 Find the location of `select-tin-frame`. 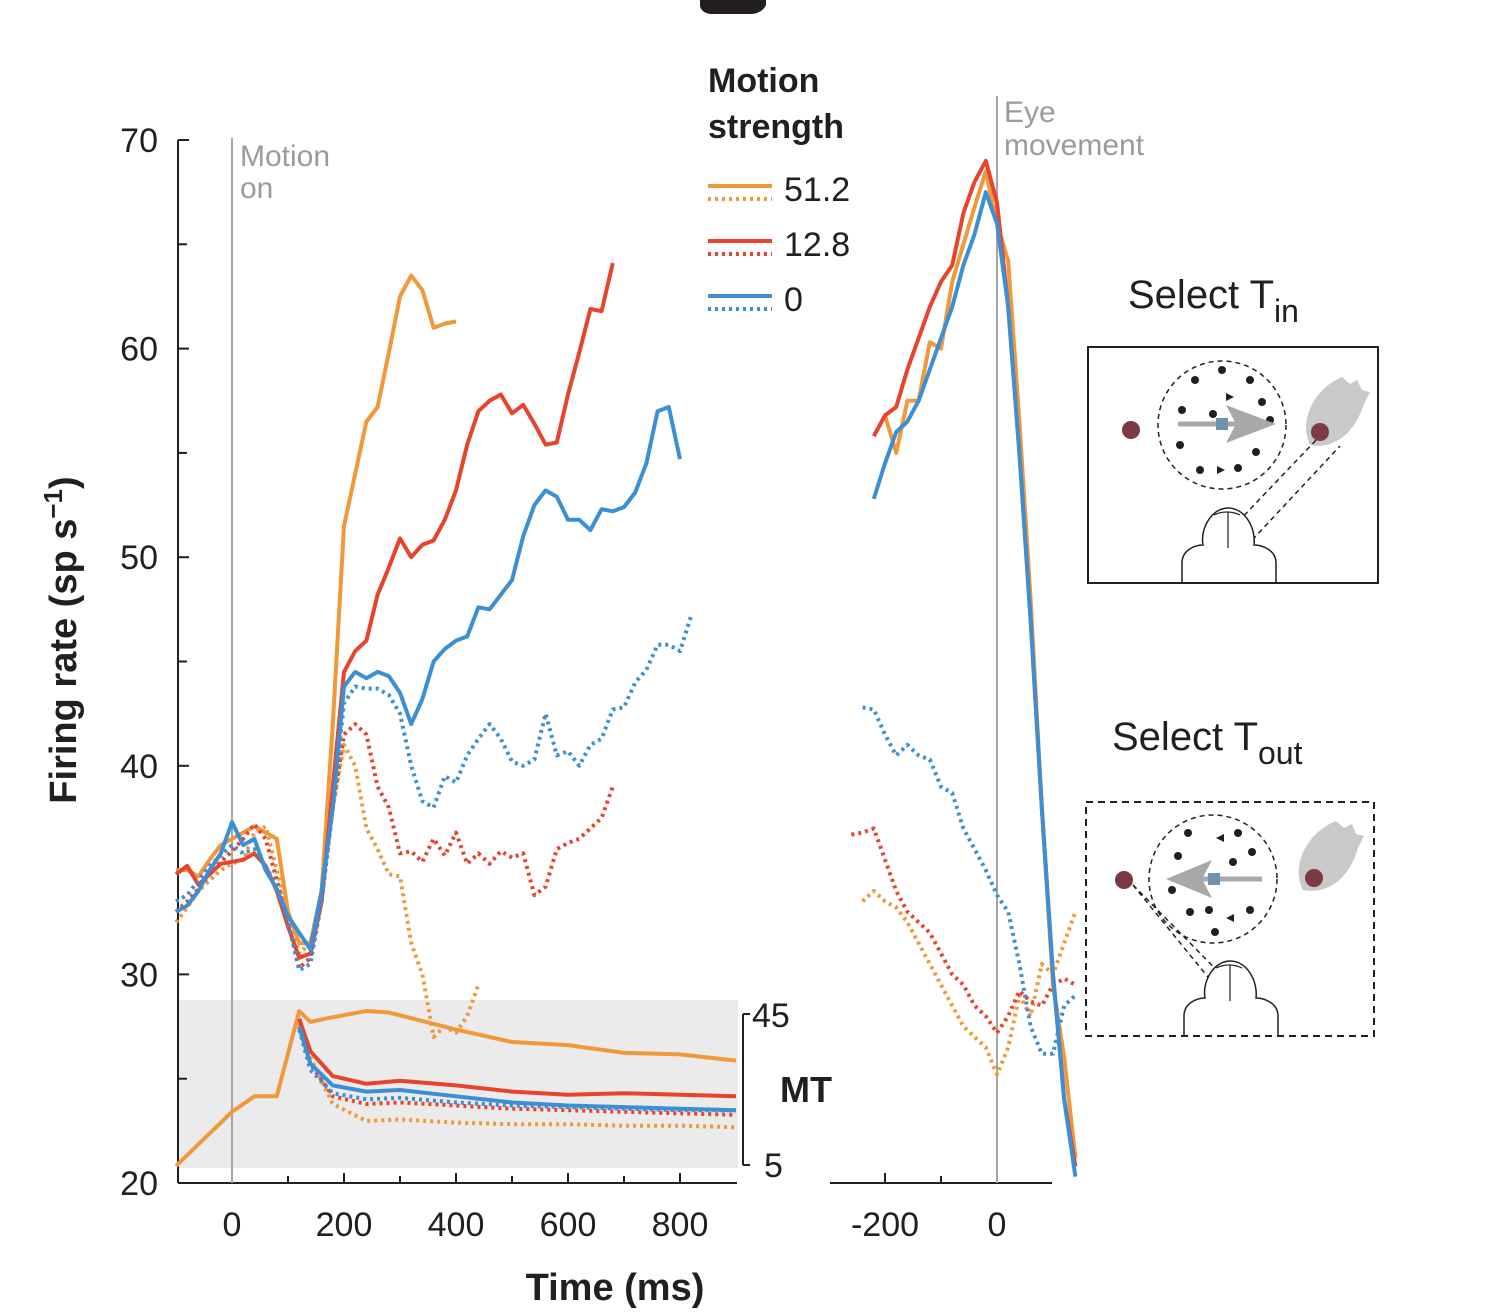

select-tin-frame is located at coordinates (1233, 465).